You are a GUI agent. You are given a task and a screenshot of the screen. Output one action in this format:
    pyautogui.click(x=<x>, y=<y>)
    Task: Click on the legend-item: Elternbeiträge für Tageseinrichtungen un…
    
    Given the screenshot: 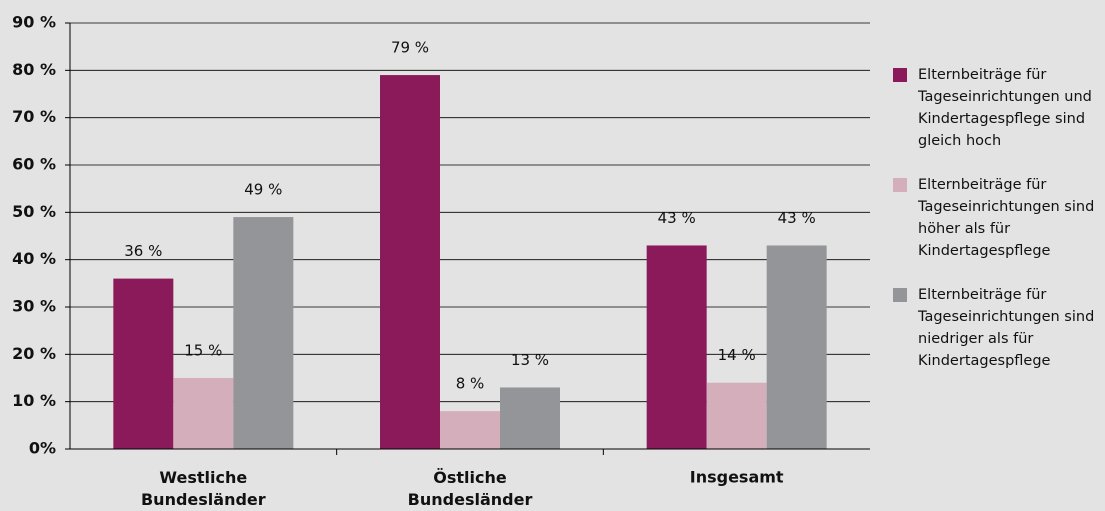 What is the action you would take?
    pyautogui.click(x=998, y=108)
    